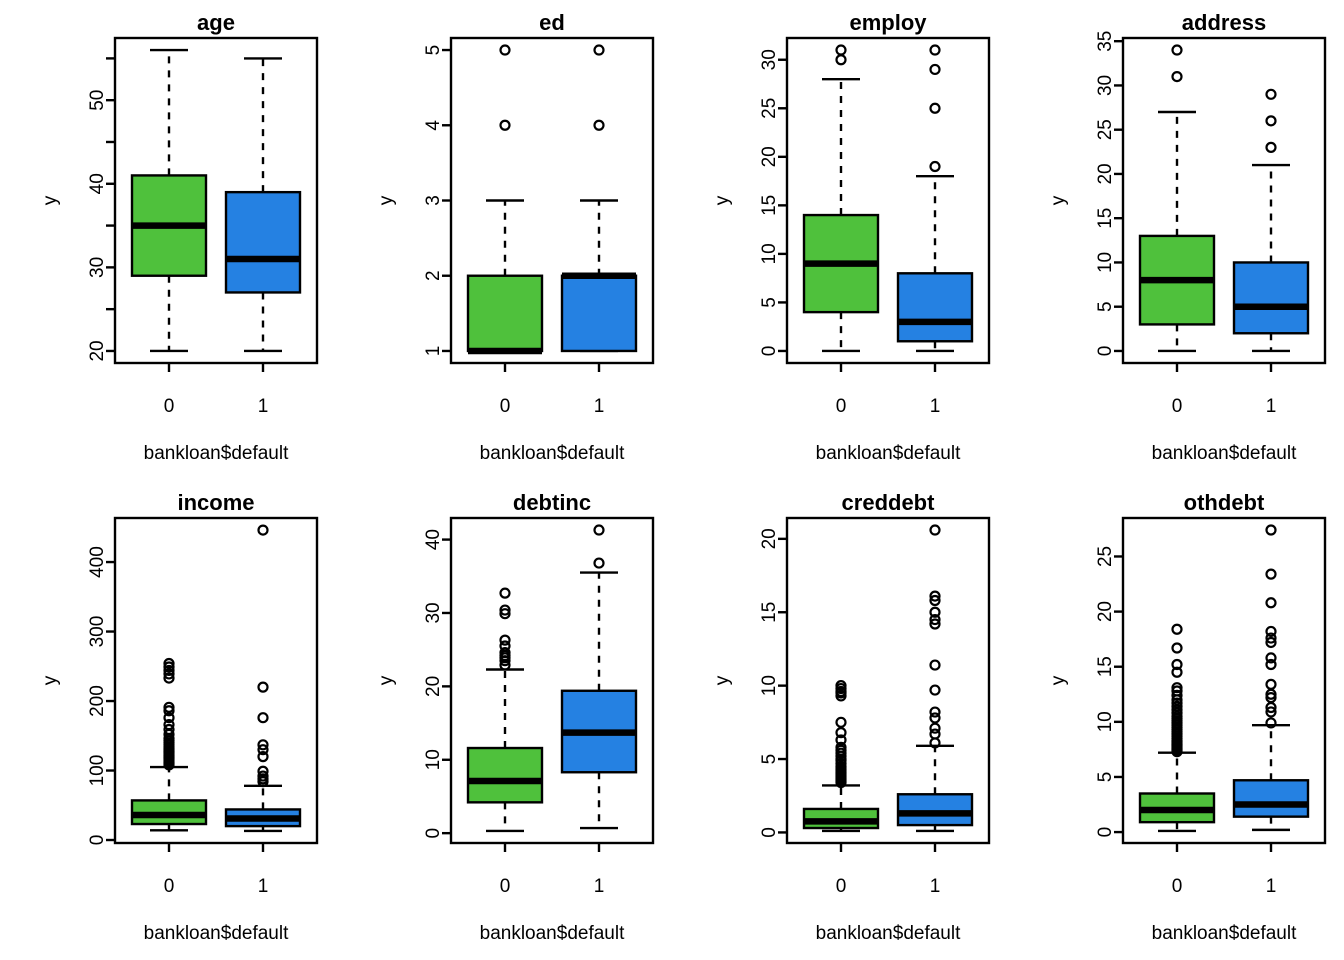  What do you see at coordinates (97, 100) in the screenshot?
I see `y-tick-label: 50` at bounding box center [97, 100].